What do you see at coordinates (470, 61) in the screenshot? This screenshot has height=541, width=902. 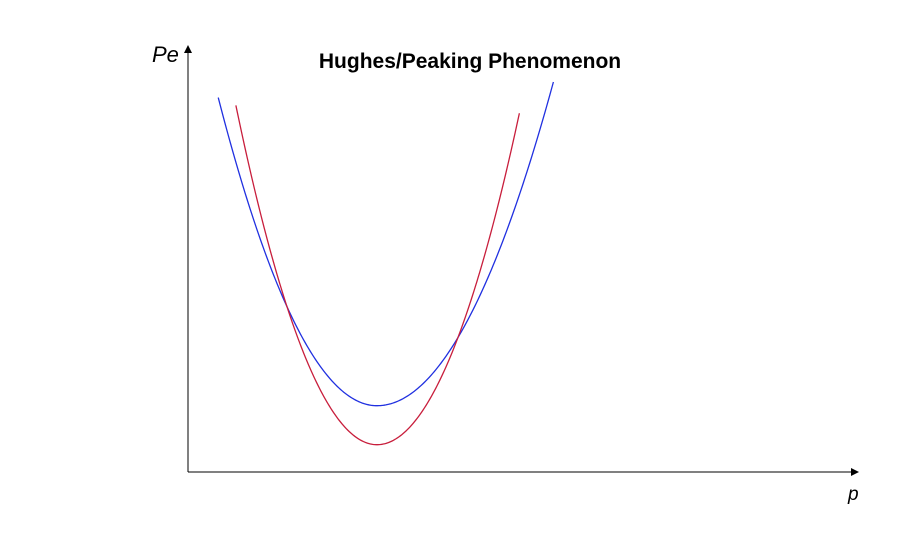 I see `chart-title: Hughes/Peaking Phenomenon` at bounding box center [470, 61].